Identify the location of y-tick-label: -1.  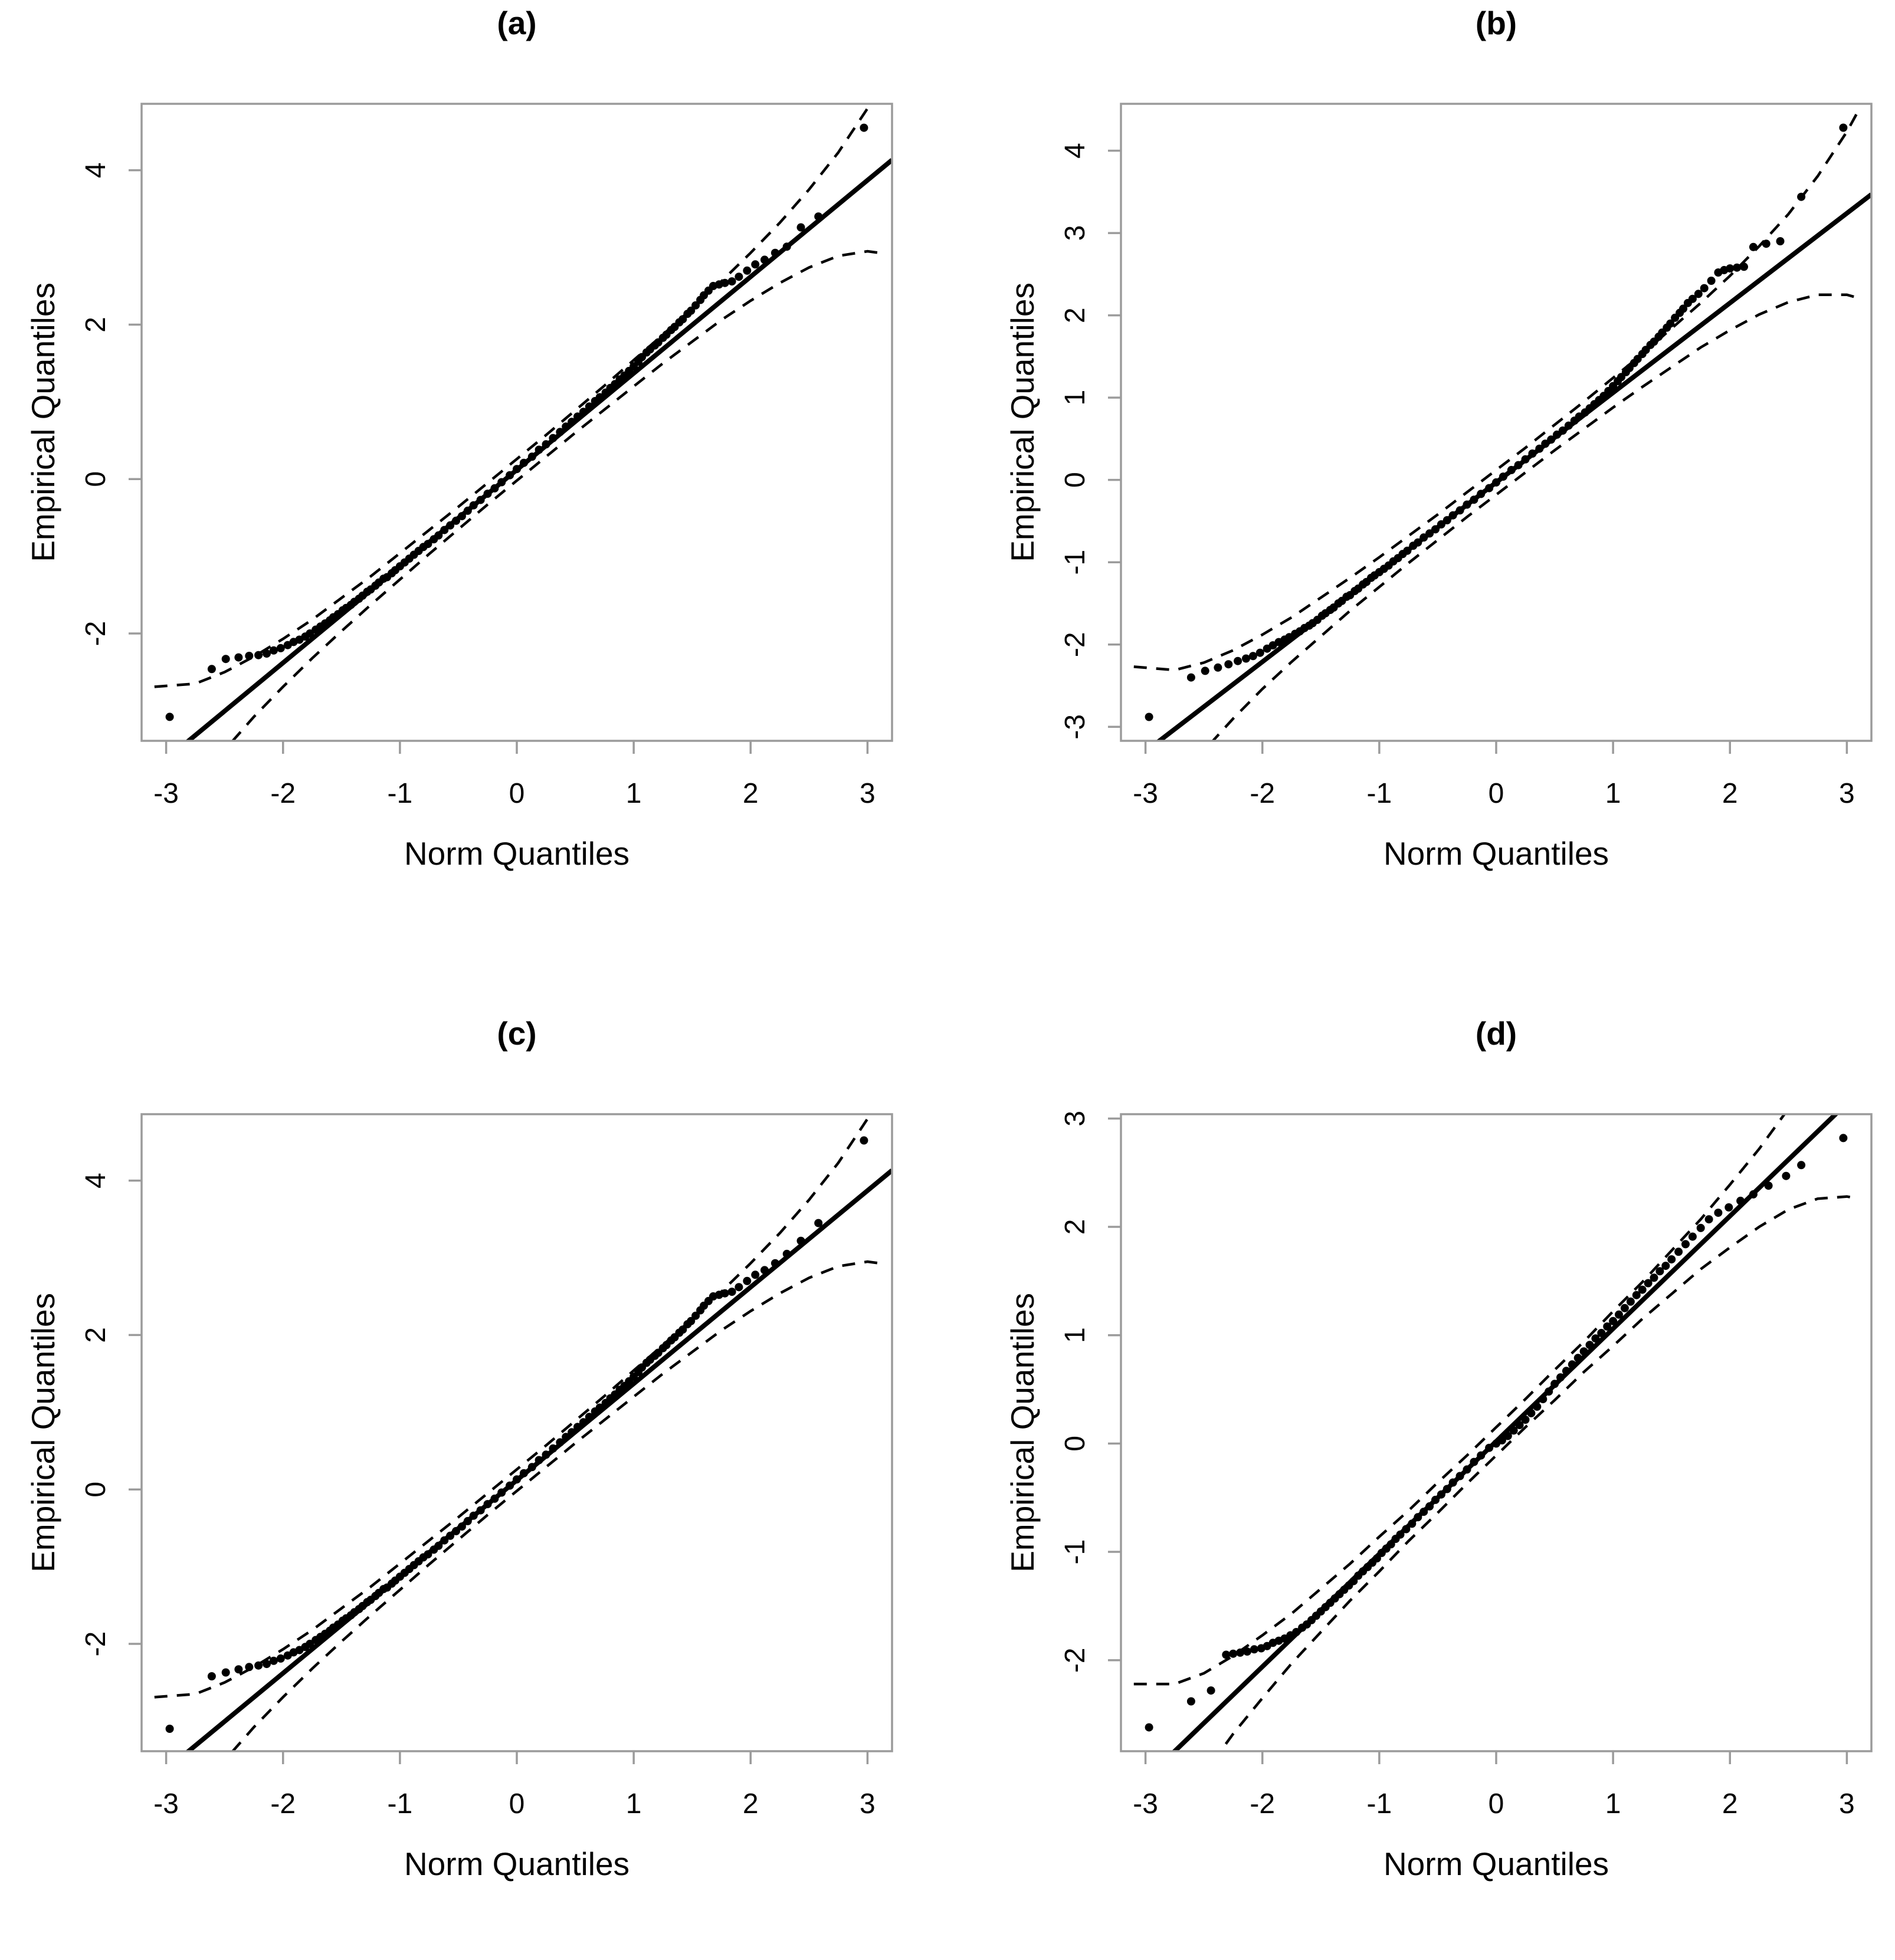
(1075, 562).